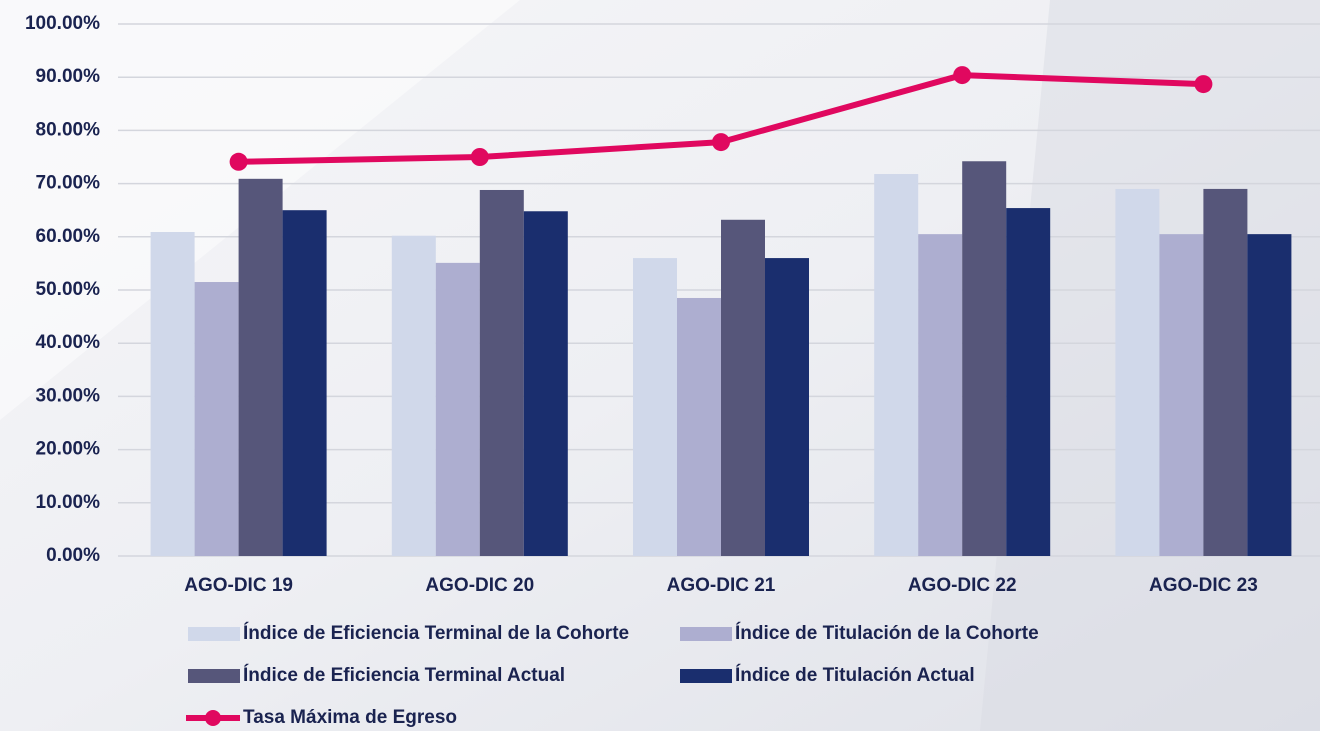 Image resolution: width=1320 pixels, height=731 pixels. I want to click on y-tick-label: 90.00%, so click(68, 76).